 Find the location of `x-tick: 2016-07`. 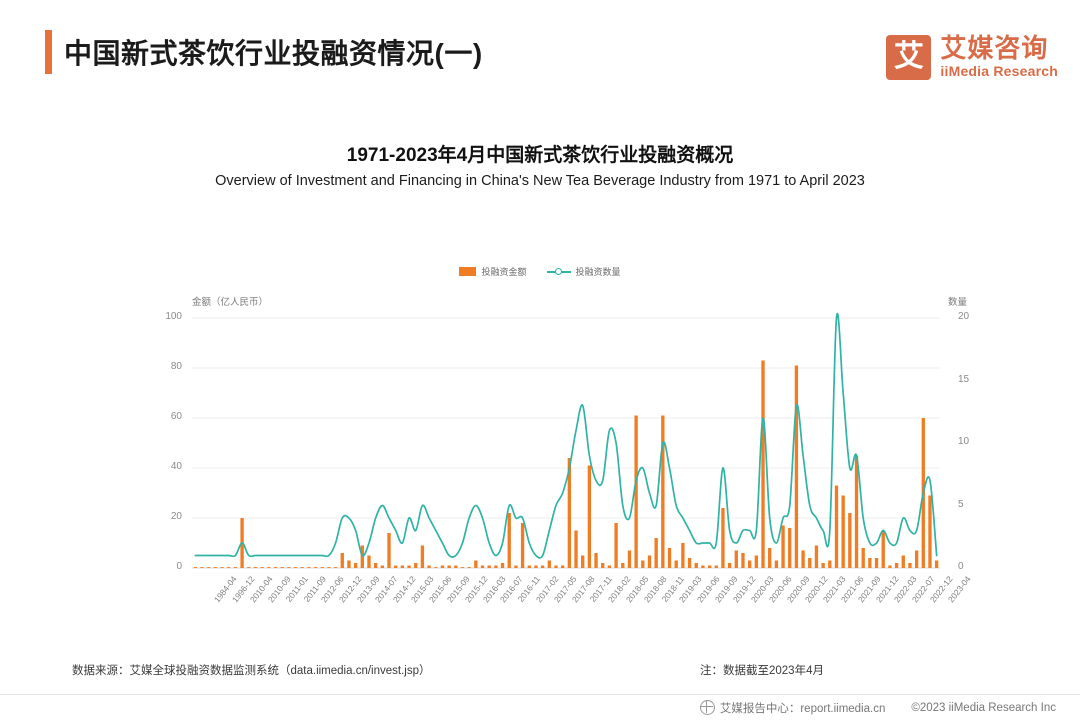

x-tick: 2016-07 is located at coordinates (512, 589).